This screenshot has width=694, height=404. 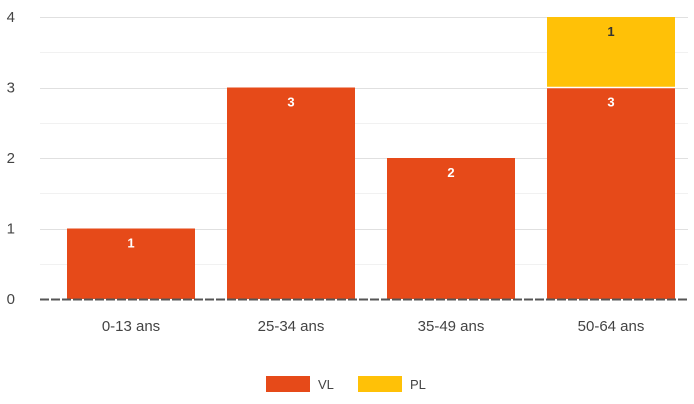 What do you see at coordinates (11, 17) in the screenshot?
I see `y-tick-label: 4` at bounding box center [11, 17].